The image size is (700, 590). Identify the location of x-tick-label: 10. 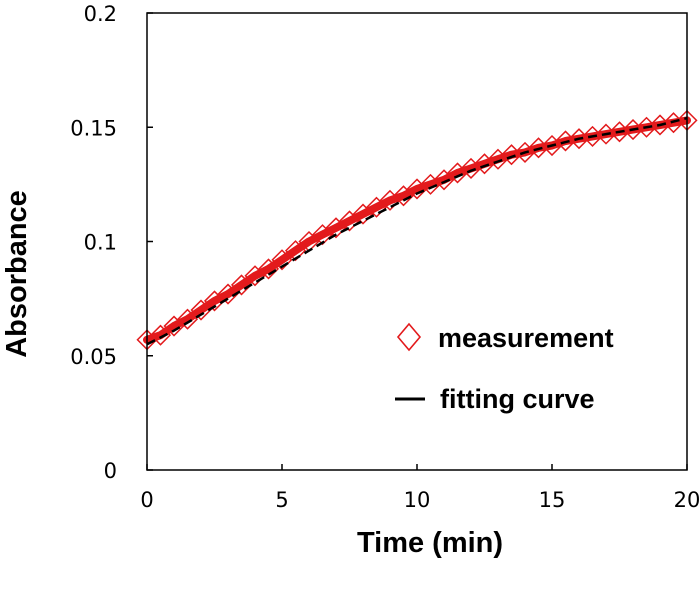
(417, 500).